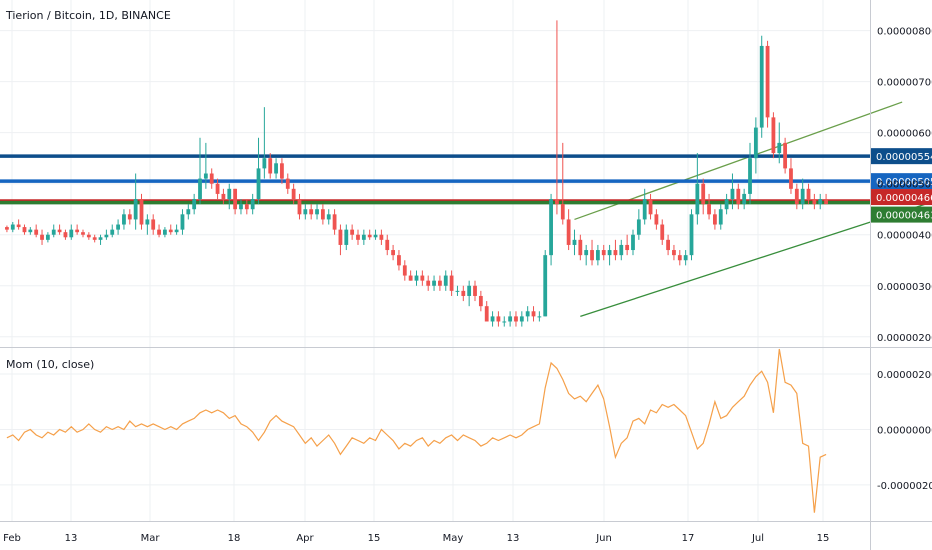 Image resolution: width=932 pixels, height=550 pixels. Describe the element at coordinates (904, 486) in the screenshot. I see `momentum-tick-label: -0.00000200` at that location.